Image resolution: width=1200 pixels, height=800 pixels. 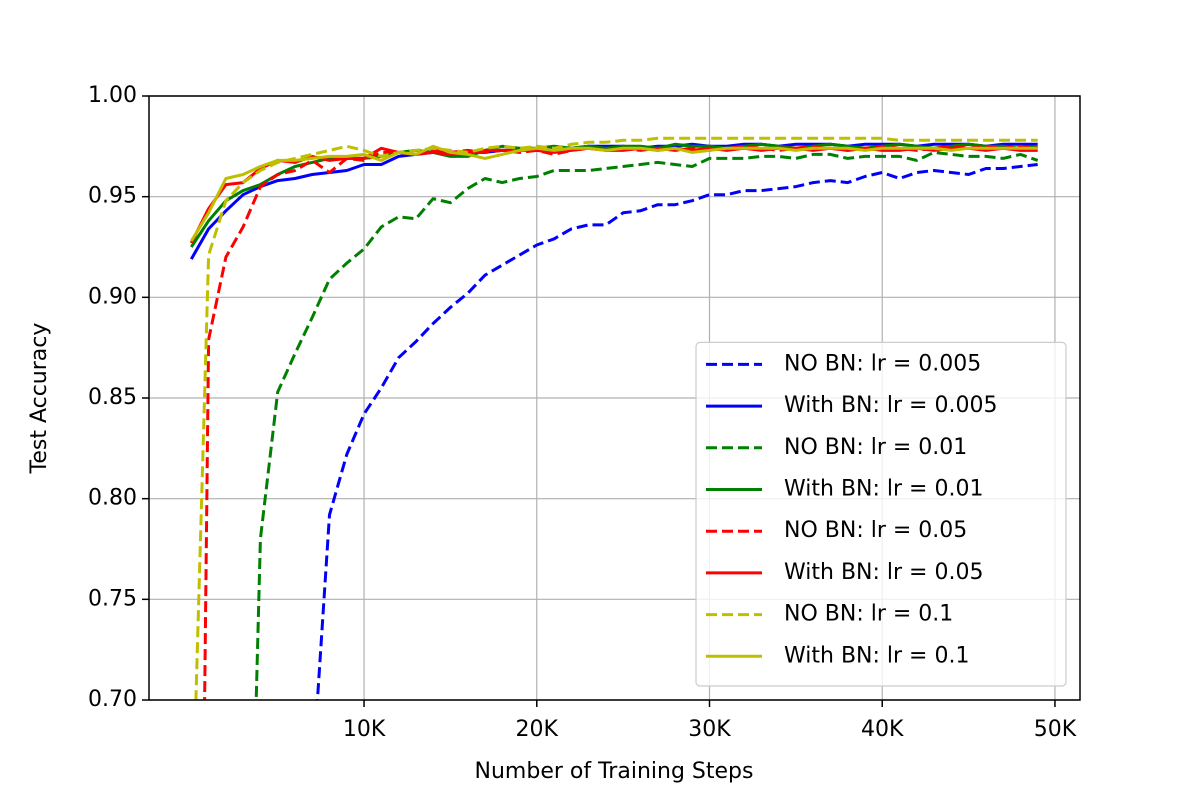 What do you see at coordinates (112, 196) in the screenshot?
I see `y-tick-label: 0.95` at bounding box center [112, 196].